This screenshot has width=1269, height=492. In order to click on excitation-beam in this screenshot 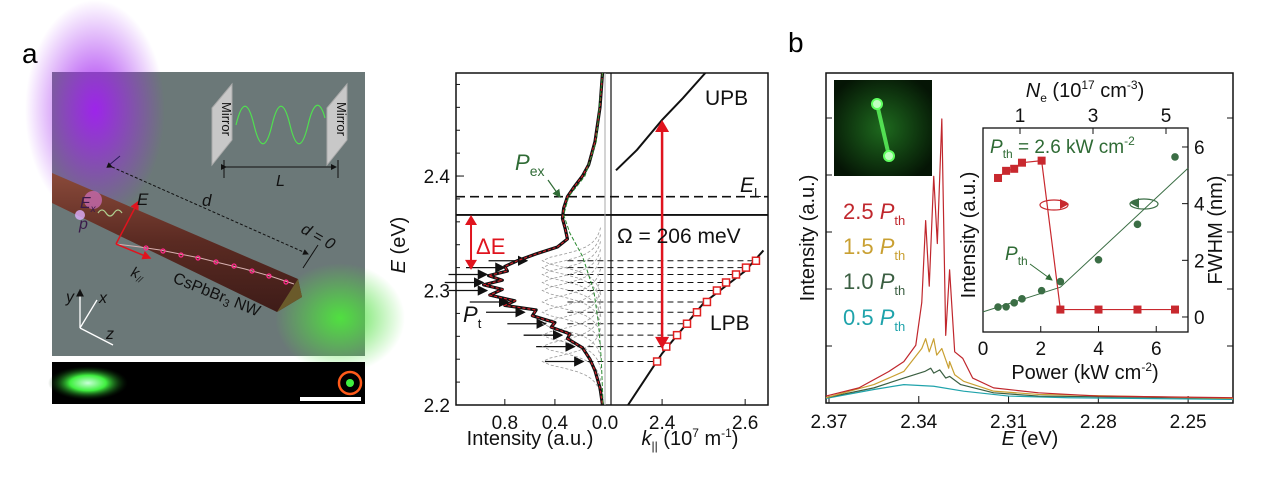, I will do `click(95, 110)`.